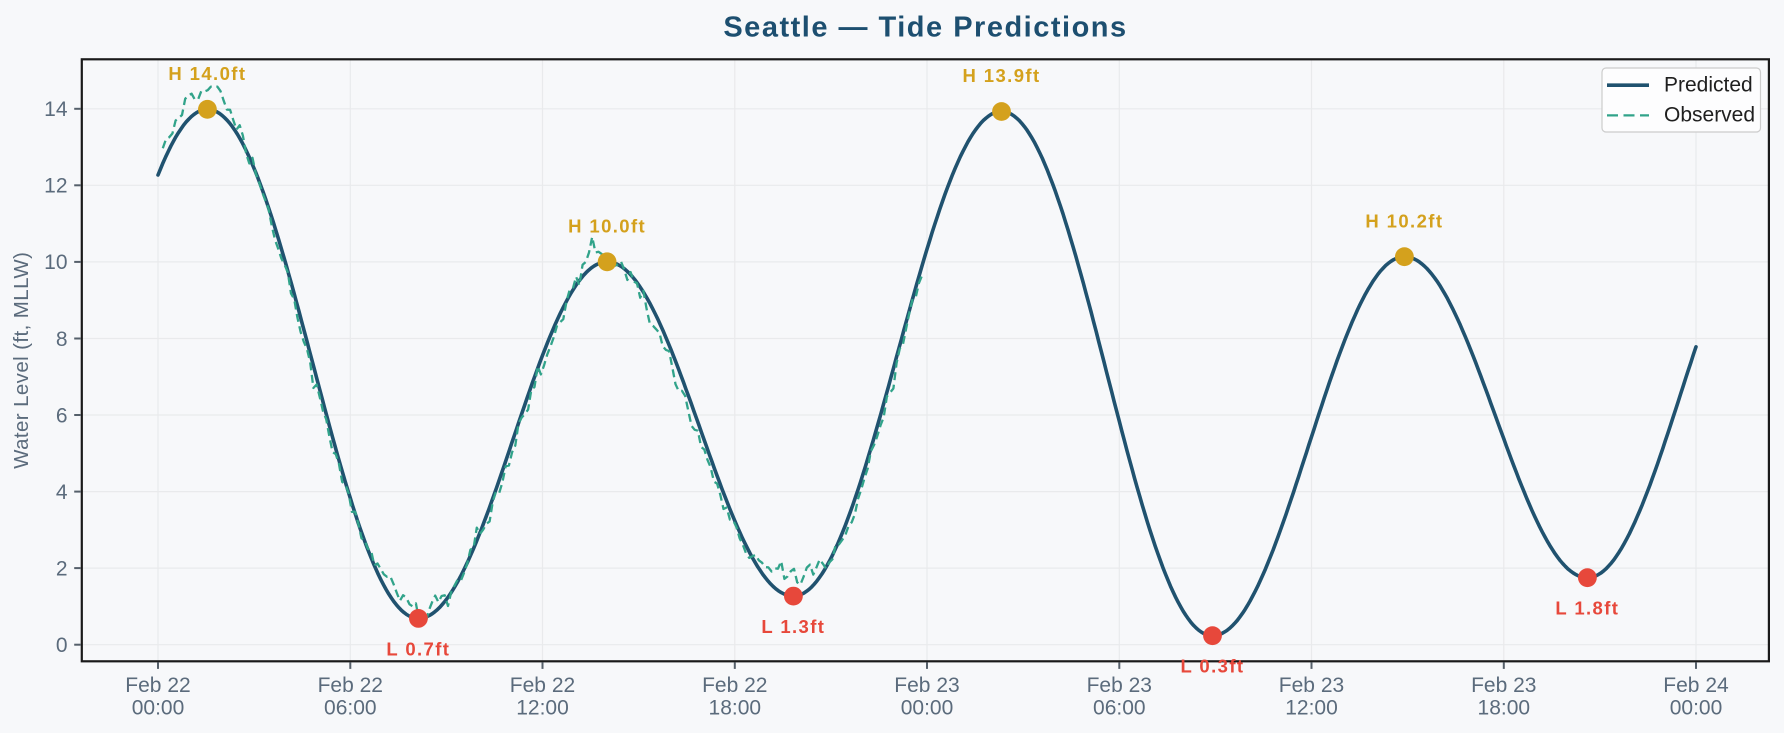 This screenshot has height=733, width=1784. I want to click on svg-text: Seattle — Tide Predictions, so click(925, 28).